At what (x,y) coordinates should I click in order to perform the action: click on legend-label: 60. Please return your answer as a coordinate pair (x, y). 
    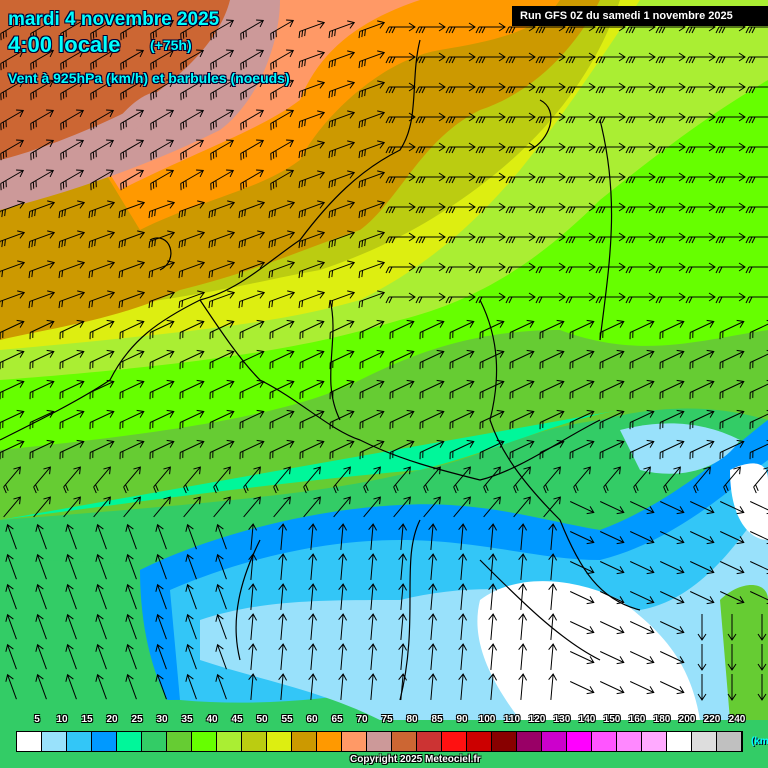
    Looking at the image, I should click on (312, 719).